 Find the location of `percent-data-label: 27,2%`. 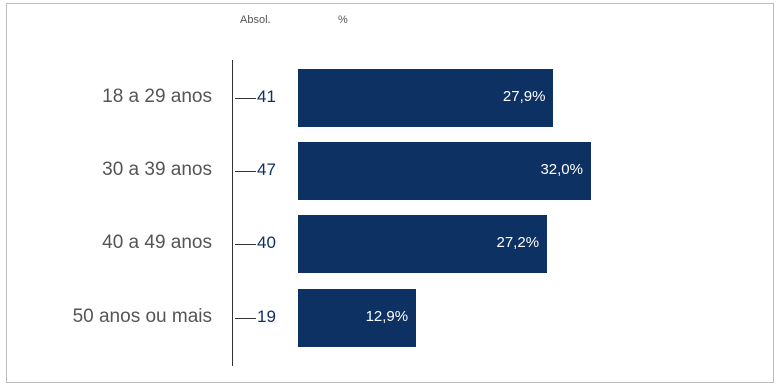

percent-data-label: 27,2% is located at coordinates (518, 242).